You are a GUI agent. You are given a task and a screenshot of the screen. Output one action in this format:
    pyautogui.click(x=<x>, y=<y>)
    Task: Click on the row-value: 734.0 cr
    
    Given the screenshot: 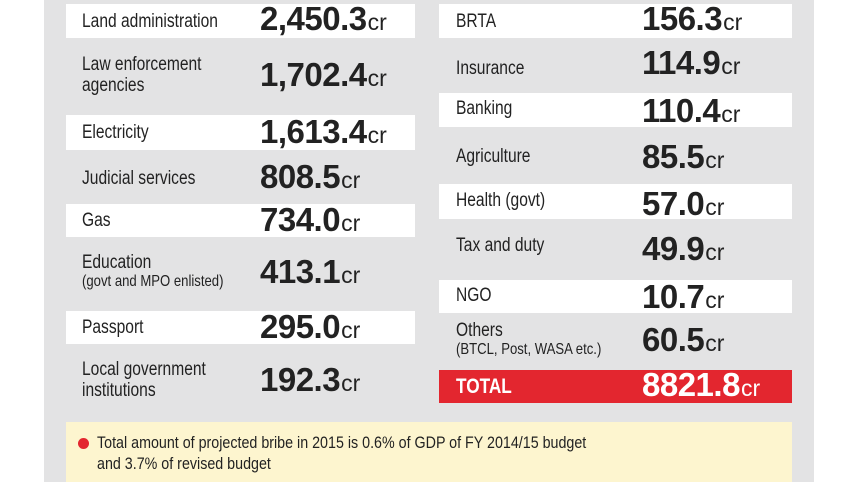 What is the action you would take?
    pyautogui.click(x=310, y=220)
    